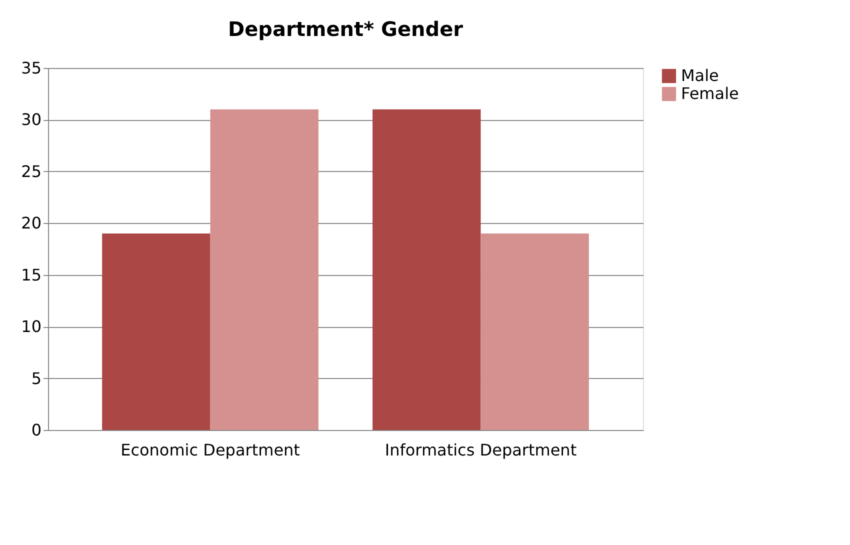 This screenshot has height=545, width=850. I want to click on y-tick-label: 25, so click(31, 171).